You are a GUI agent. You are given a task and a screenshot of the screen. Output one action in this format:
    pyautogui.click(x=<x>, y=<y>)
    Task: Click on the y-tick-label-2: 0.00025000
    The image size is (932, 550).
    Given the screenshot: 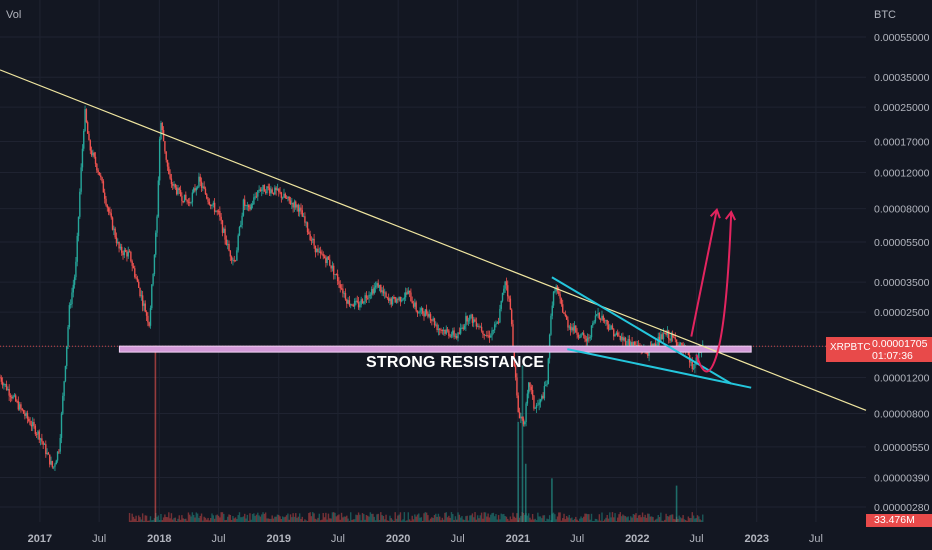 What is the action you would take?
    pyautogui.click(x=902, y=108)
    